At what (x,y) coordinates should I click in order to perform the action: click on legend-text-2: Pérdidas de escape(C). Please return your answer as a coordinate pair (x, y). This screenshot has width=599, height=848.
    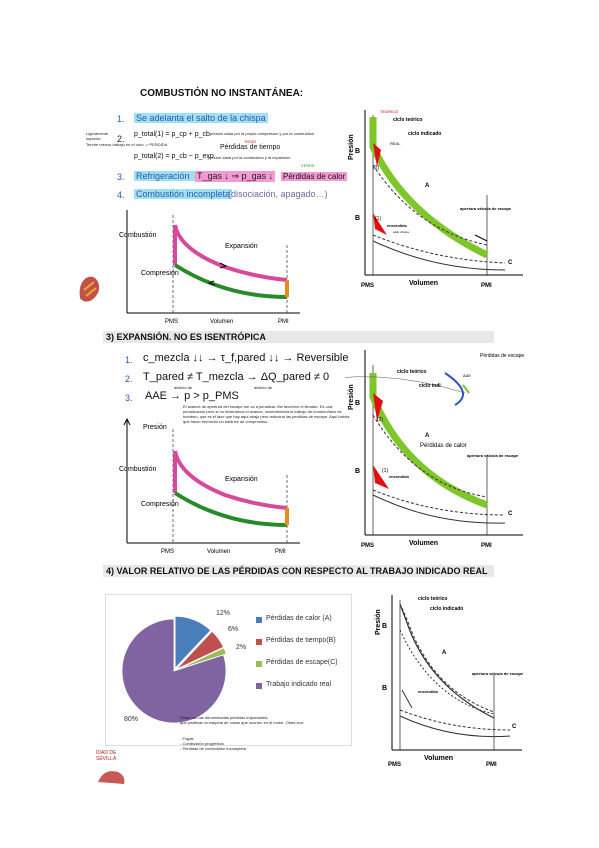
    Looking at the image, I should click on (302, 662).